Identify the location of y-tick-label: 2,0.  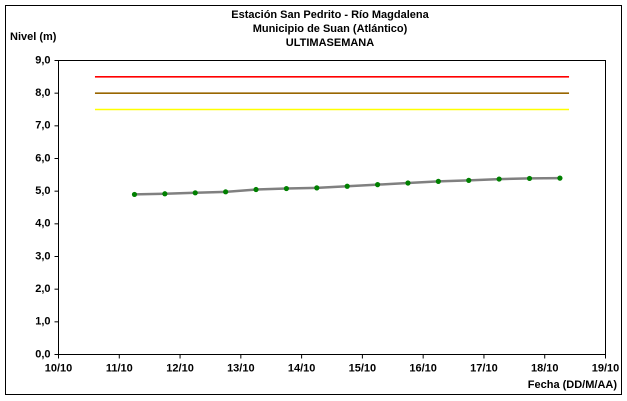
(42, 289).